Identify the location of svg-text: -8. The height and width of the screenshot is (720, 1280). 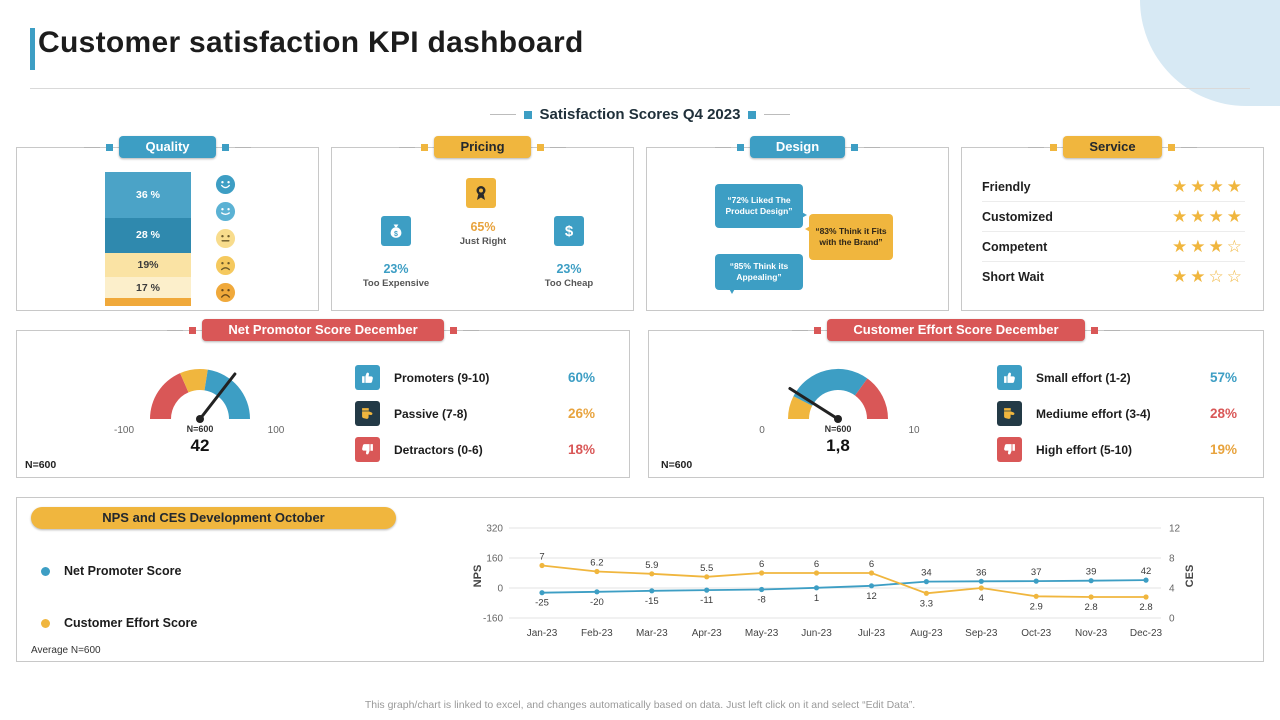
(761, 600).